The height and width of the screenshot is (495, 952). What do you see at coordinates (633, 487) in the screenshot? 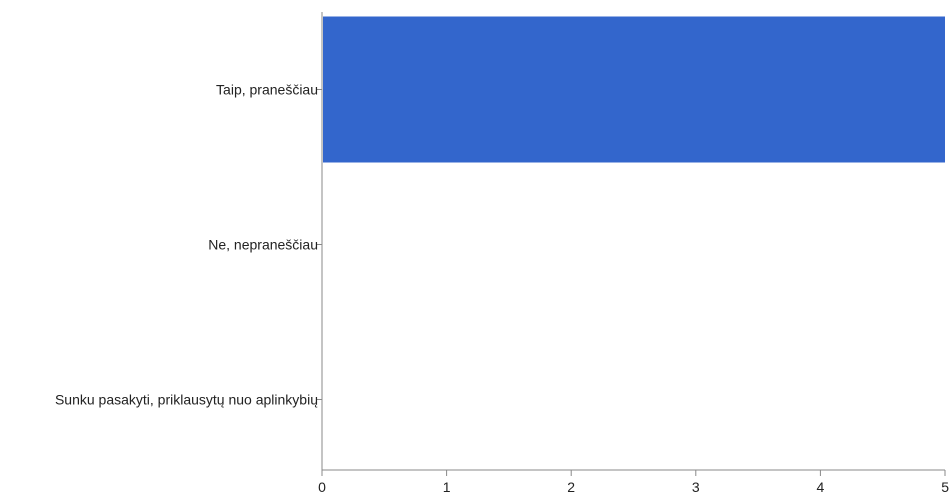
I see `x-axis-tick-labels: 0 1 2 3 4 5` at bounding box center [633, 487].